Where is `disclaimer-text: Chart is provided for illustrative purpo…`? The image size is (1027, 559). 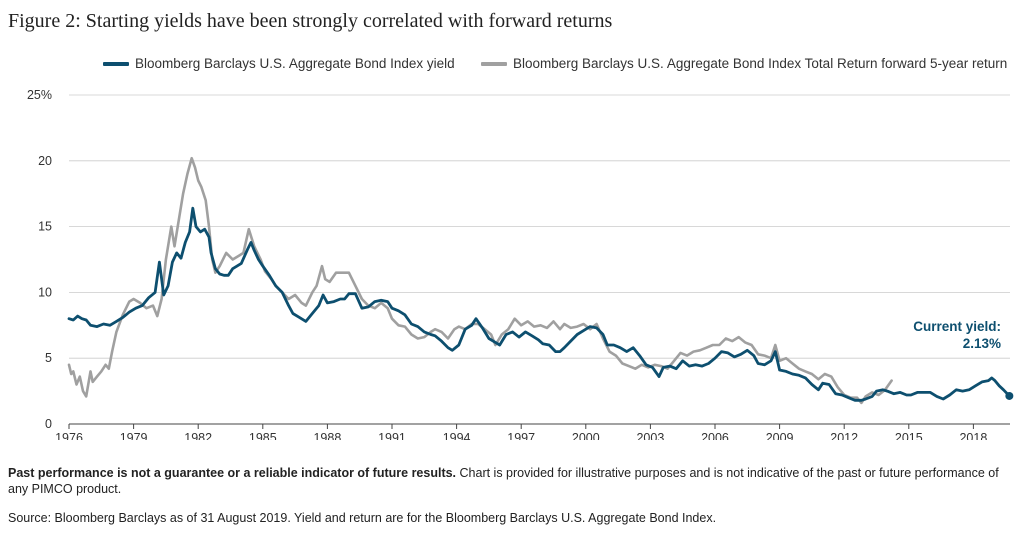
disclaimer-text: Chart is provided for illustrative purpo… is located at coordinates (503, 481).